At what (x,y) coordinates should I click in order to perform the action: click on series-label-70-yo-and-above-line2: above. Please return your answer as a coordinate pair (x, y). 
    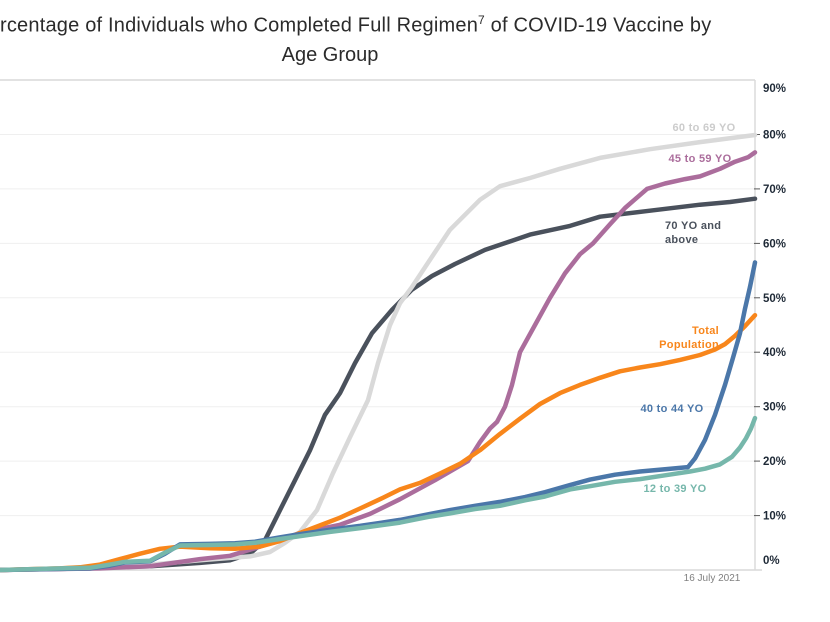
    Looking at the image, I should click on (681, 240).